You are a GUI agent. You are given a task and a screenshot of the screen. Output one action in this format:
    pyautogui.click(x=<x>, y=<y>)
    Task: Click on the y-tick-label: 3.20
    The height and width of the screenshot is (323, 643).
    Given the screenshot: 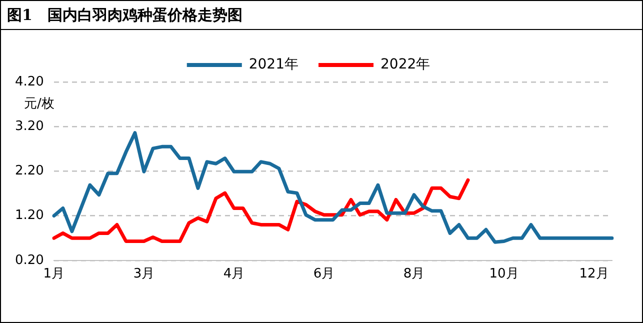 What is the action you would take?
    pyautogui.click(x=29, y=126)
    